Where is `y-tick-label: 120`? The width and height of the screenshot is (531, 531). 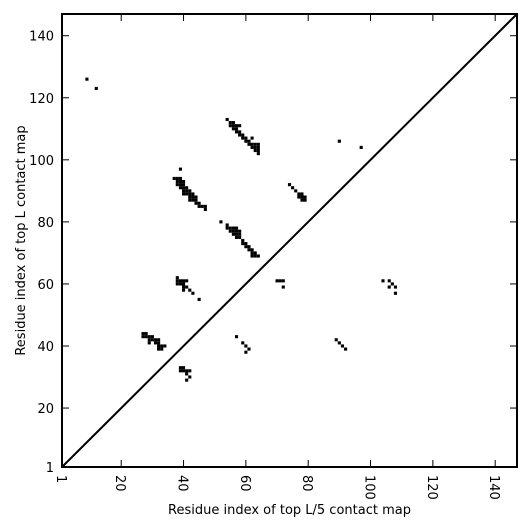 y-tick-label: 120 is located at coordinates (41, 99).